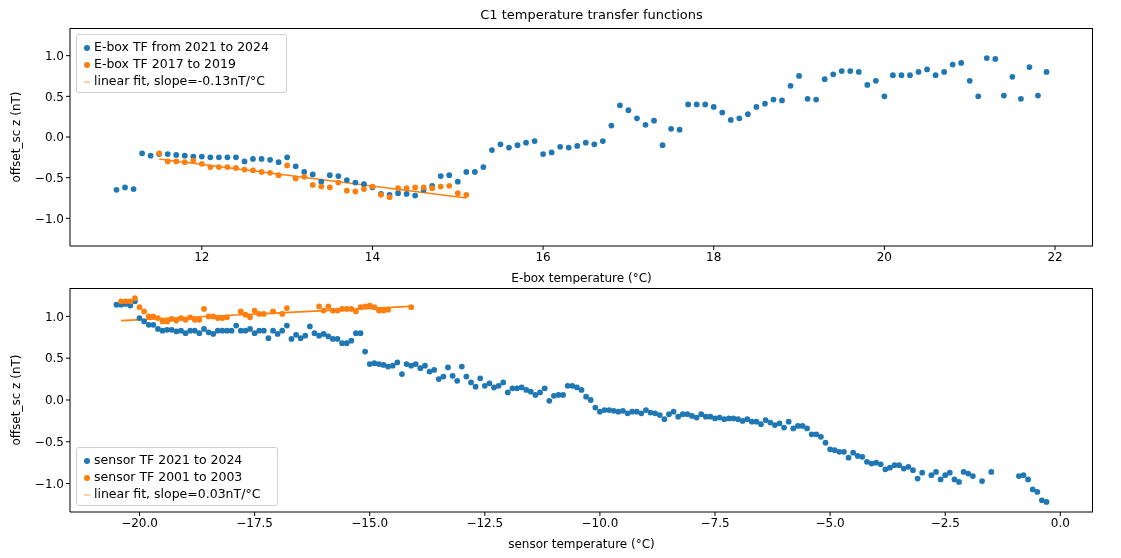 The image size is (1121, 558). What do you see at coordinates (139, 522) in the screenshot?
I see `x-tick-label: −20.0` at bounding box center [139, 522].